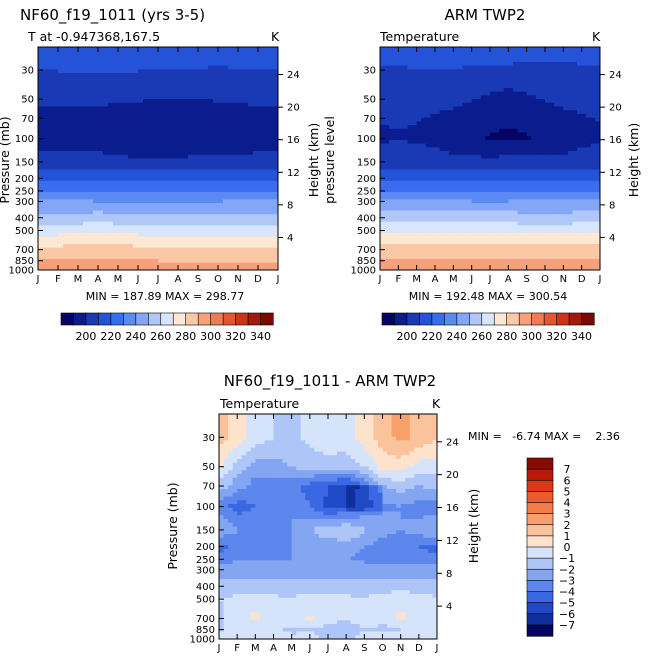 The image size is (648, 666). I want to click on month-tick-label: D, so click(258, 279).